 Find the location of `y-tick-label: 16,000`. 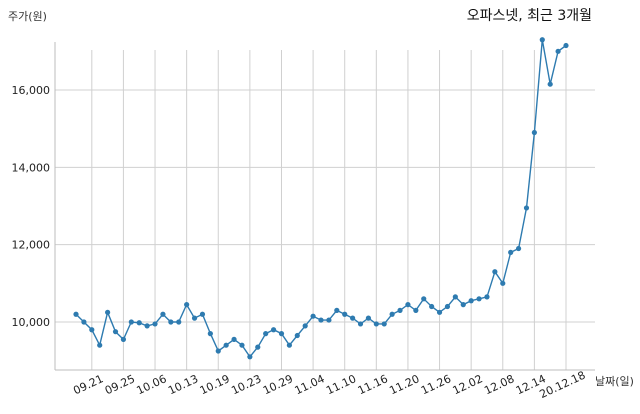

y-tick-label: 16,000 is located at coordinates (31, 90).